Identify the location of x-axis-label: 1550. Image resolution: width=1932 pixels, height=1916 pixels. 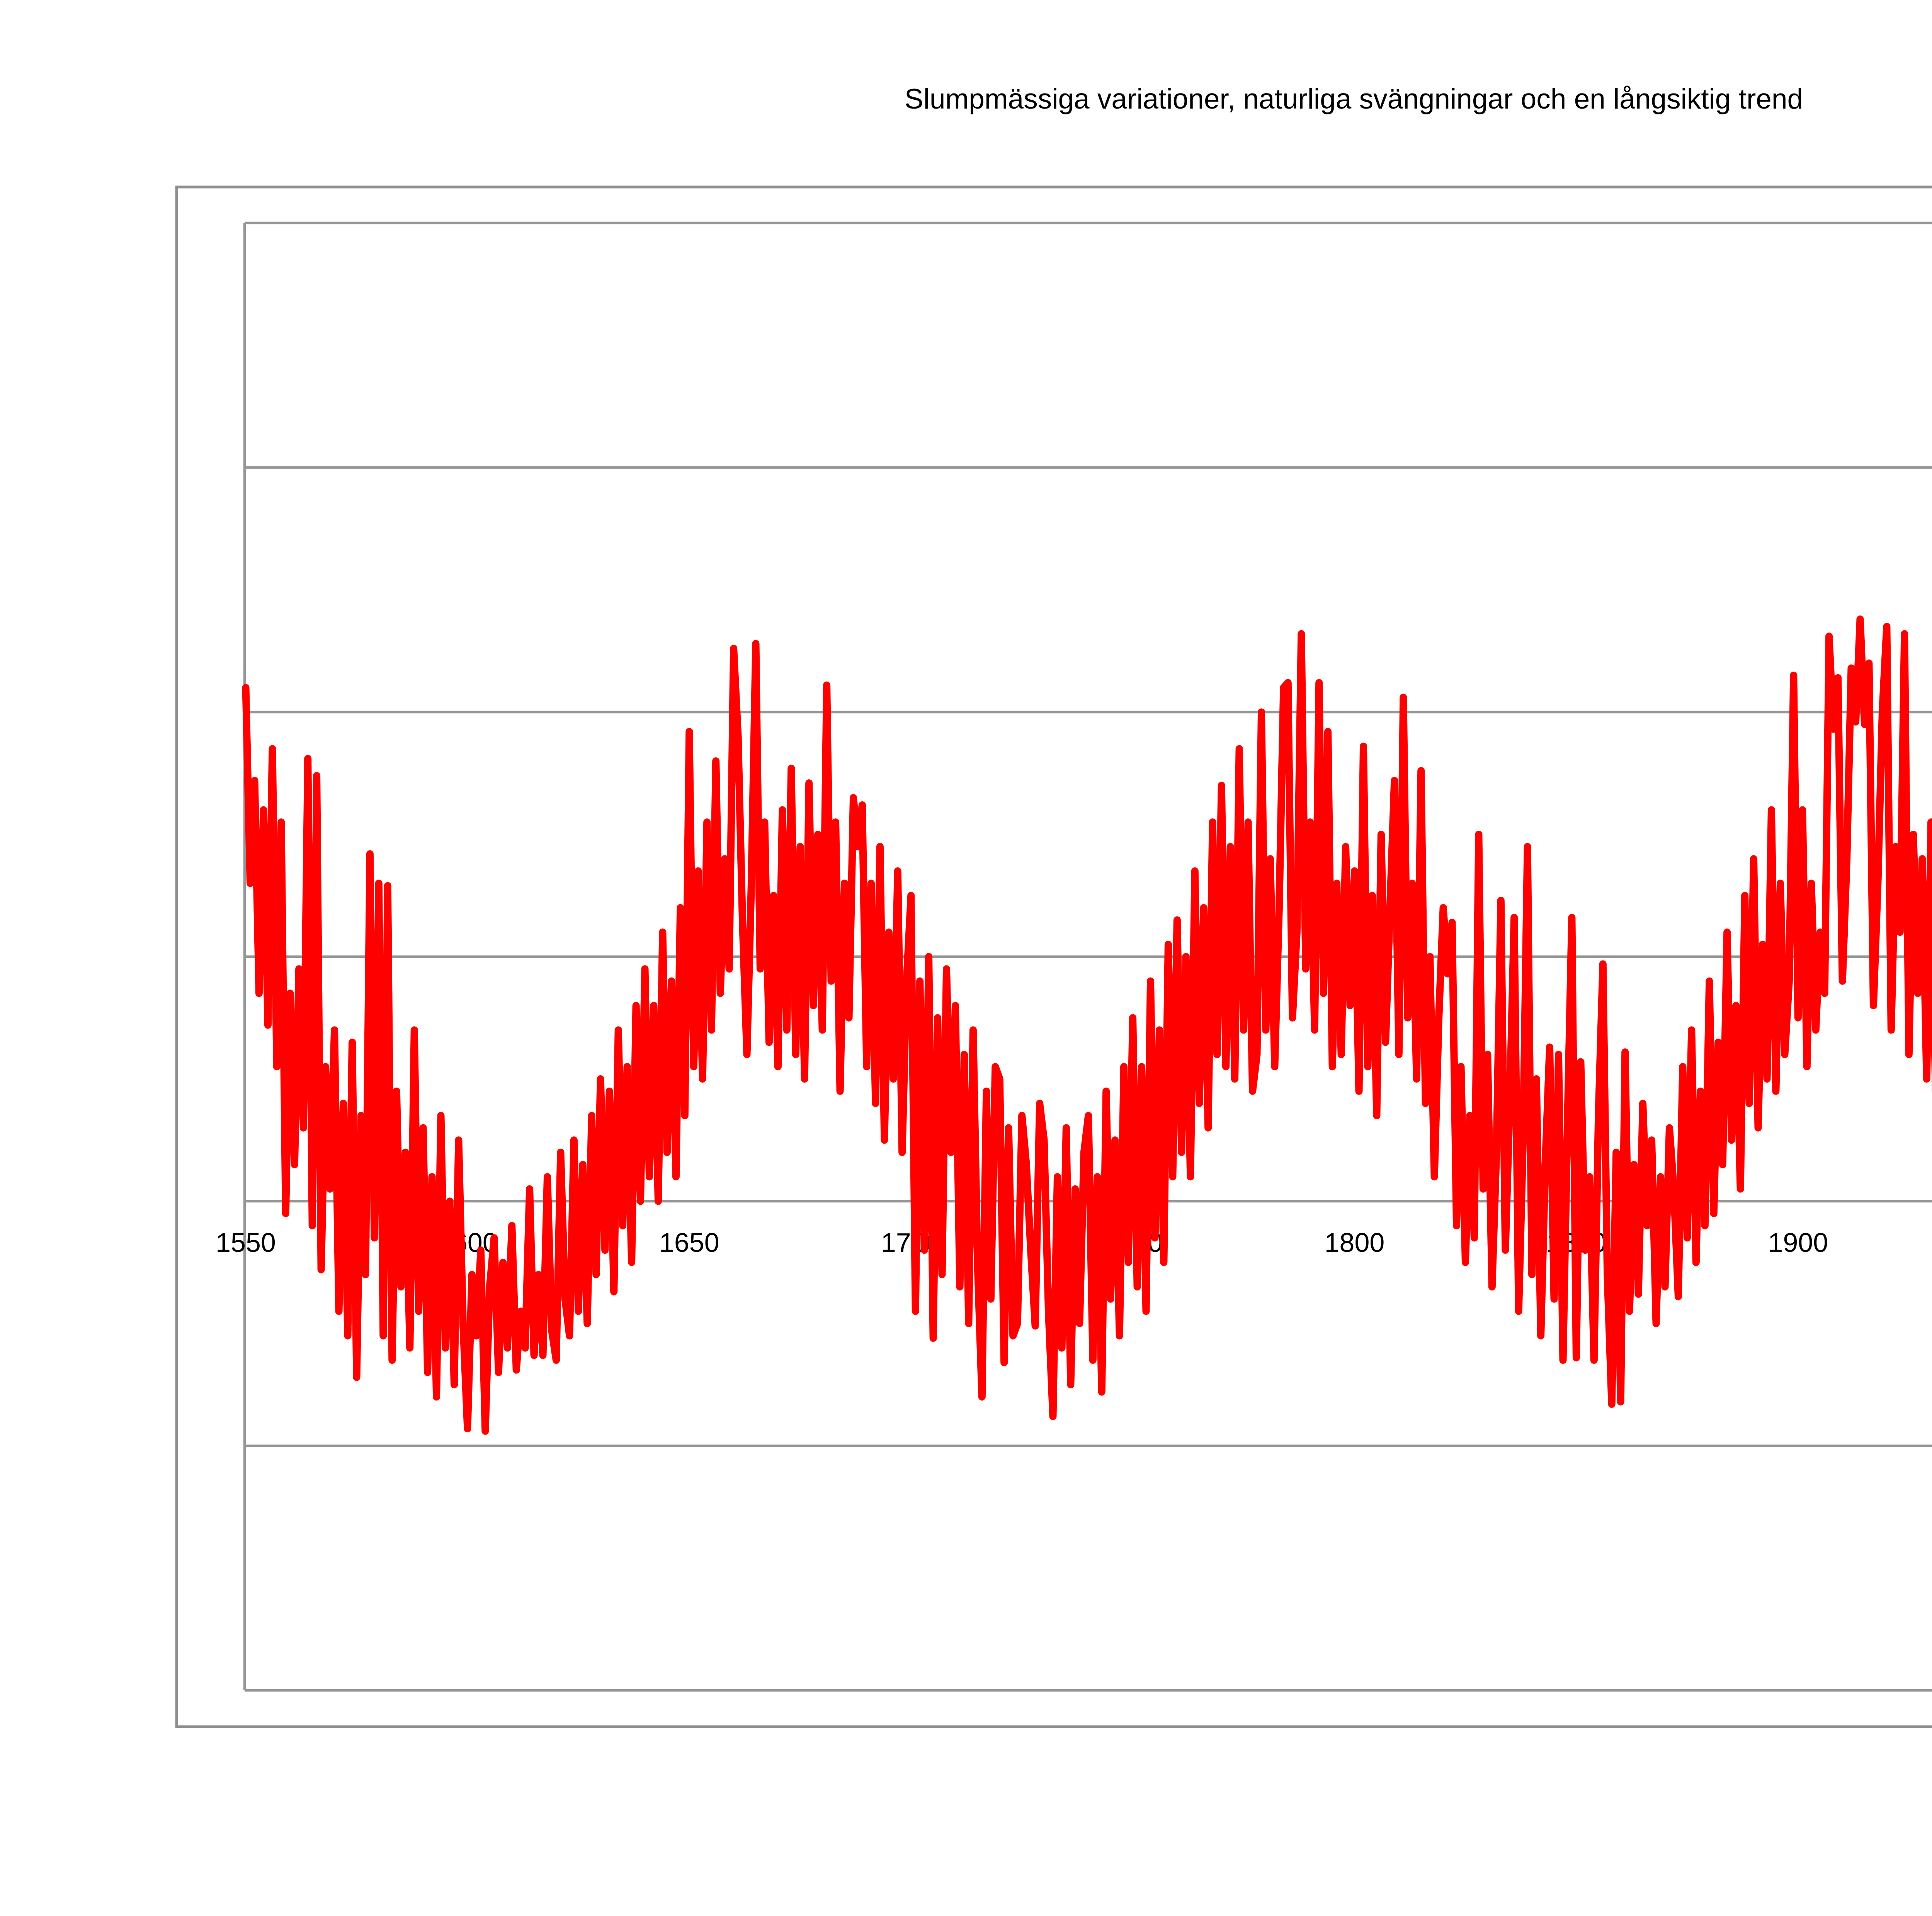
(246, 1242).